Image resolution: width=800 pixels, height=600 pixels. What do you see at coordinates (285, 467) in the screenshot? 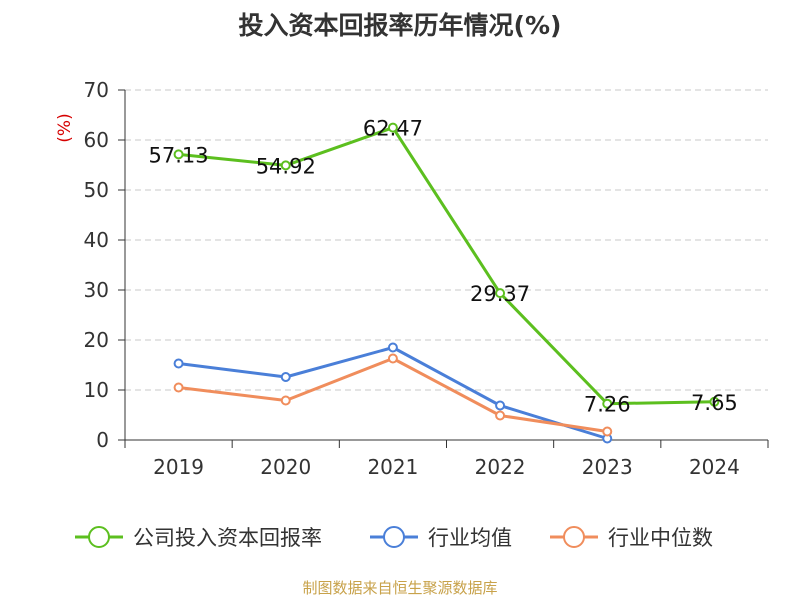
I see `x-tick-label: 2020` at bounding box center [285, 467].